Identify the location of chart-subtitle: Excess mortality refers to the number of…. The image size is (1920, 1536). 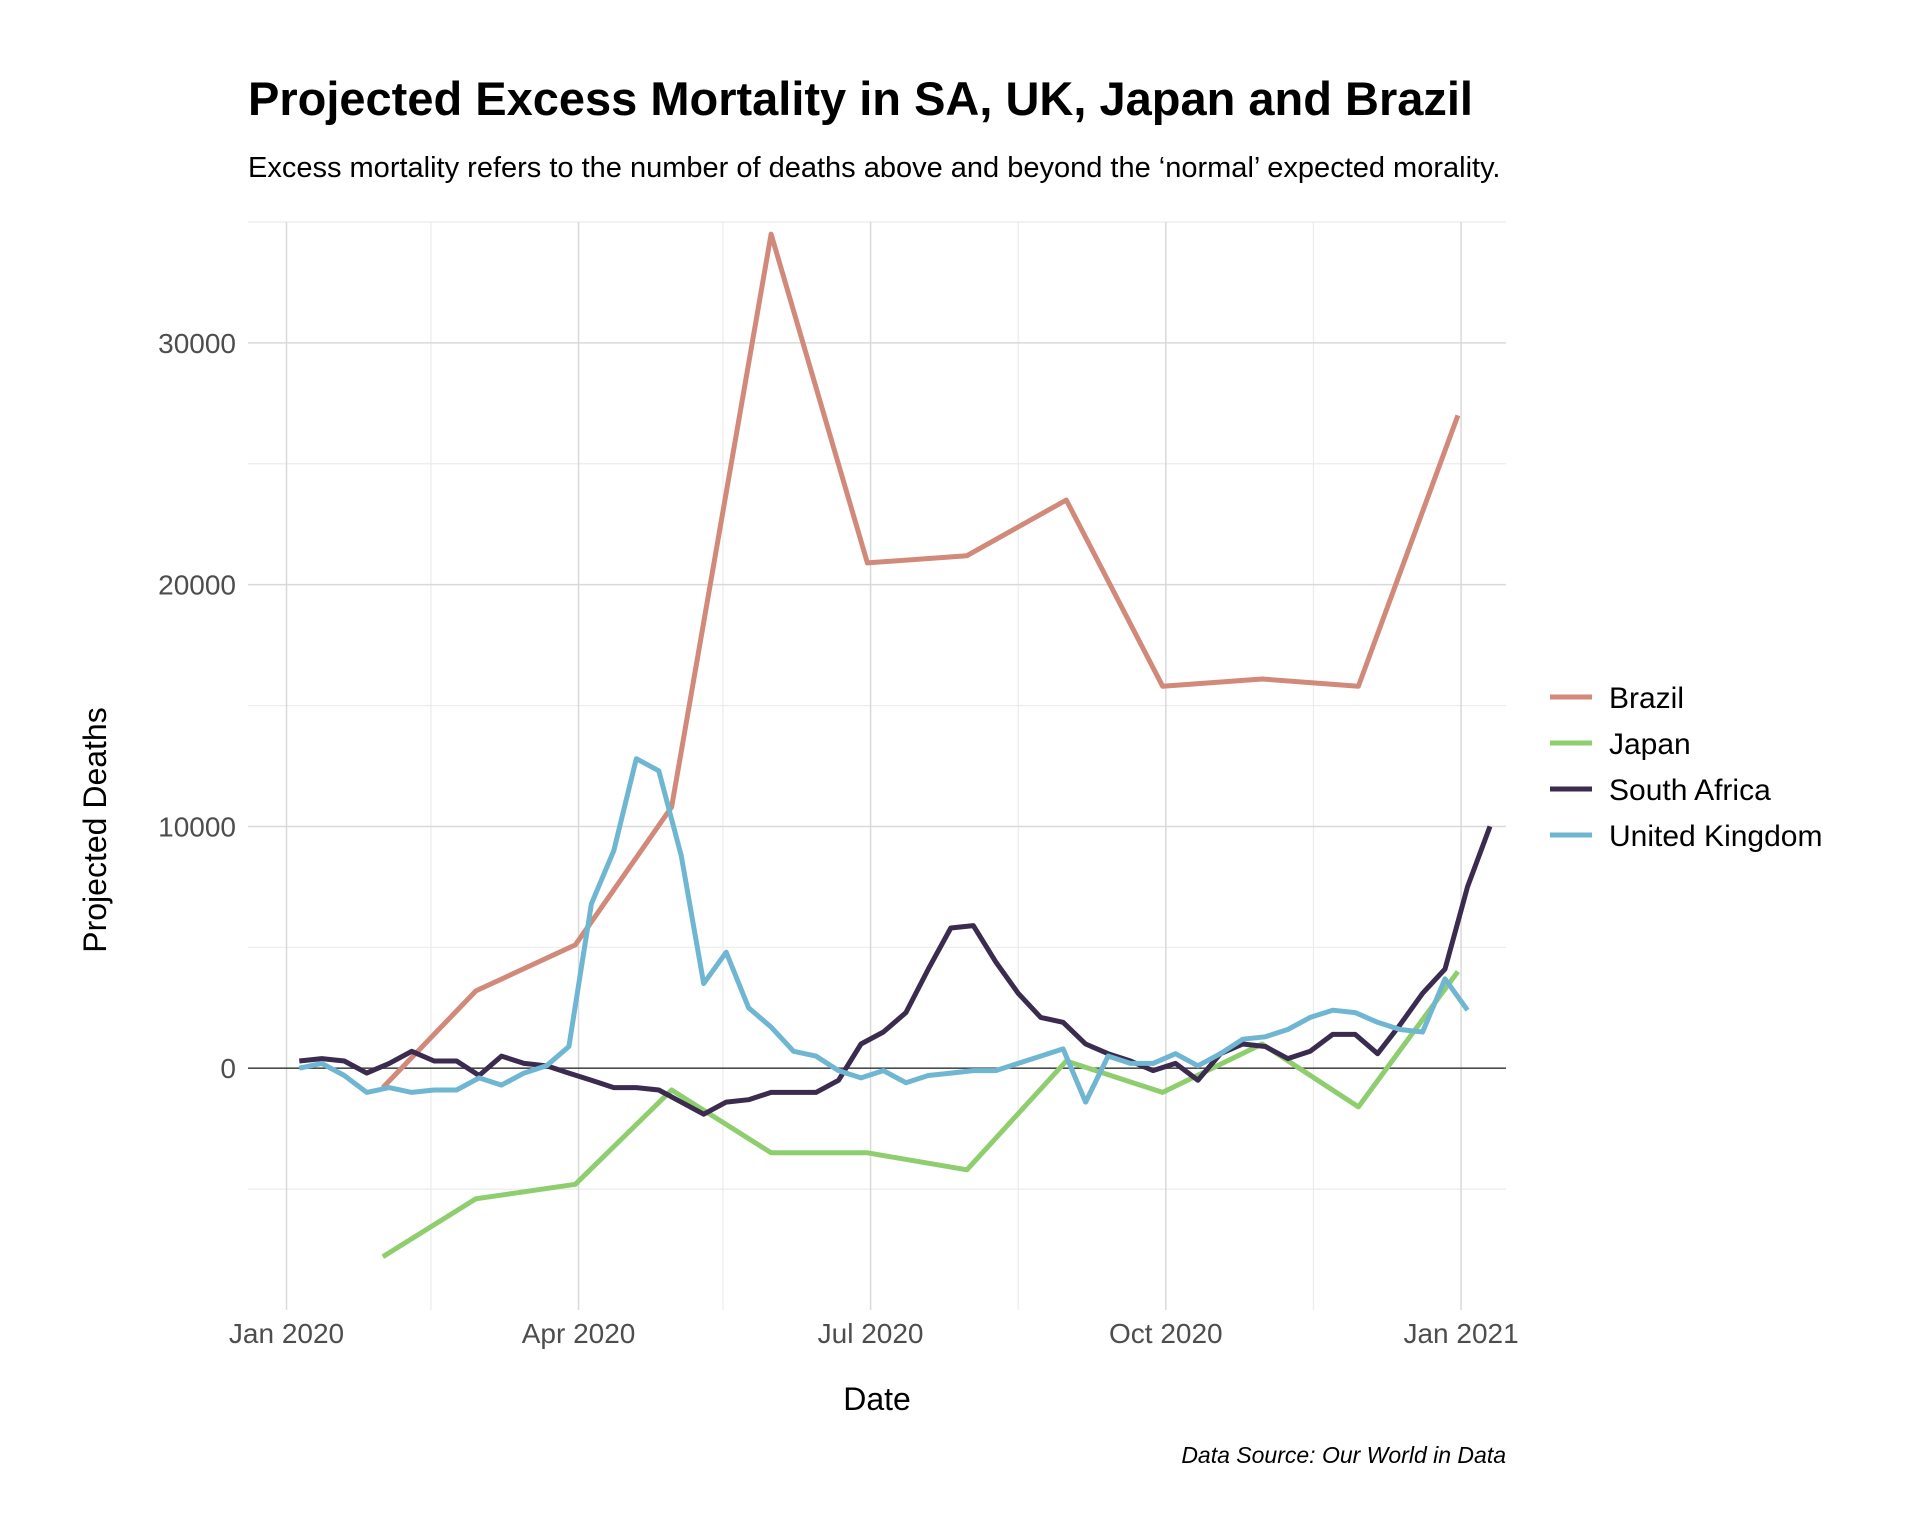
(874, 168).